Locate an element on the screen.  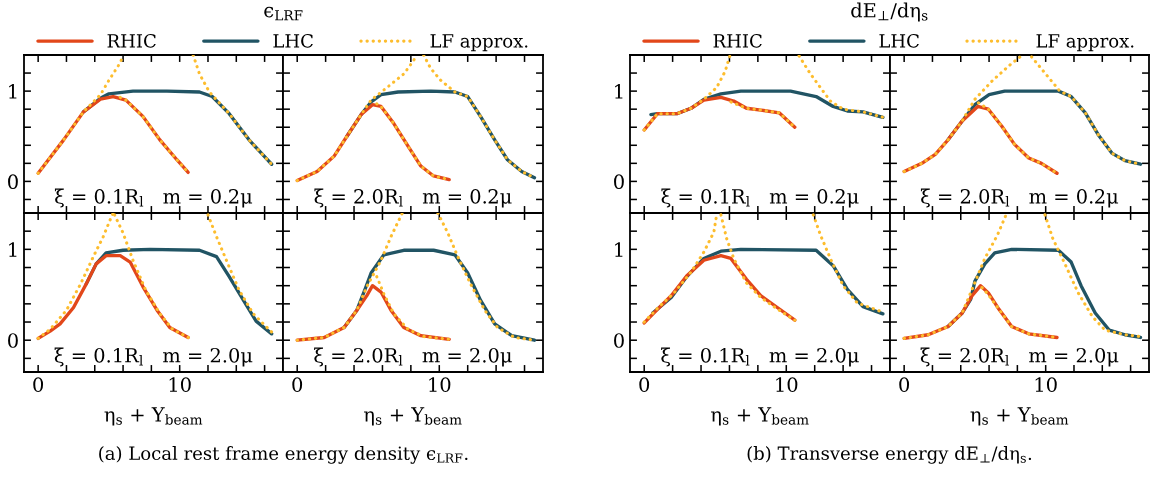
text: (b) Transverse energy dE$_{⊥}$/dη$_{s}$. is located at coordinates (889, 455).